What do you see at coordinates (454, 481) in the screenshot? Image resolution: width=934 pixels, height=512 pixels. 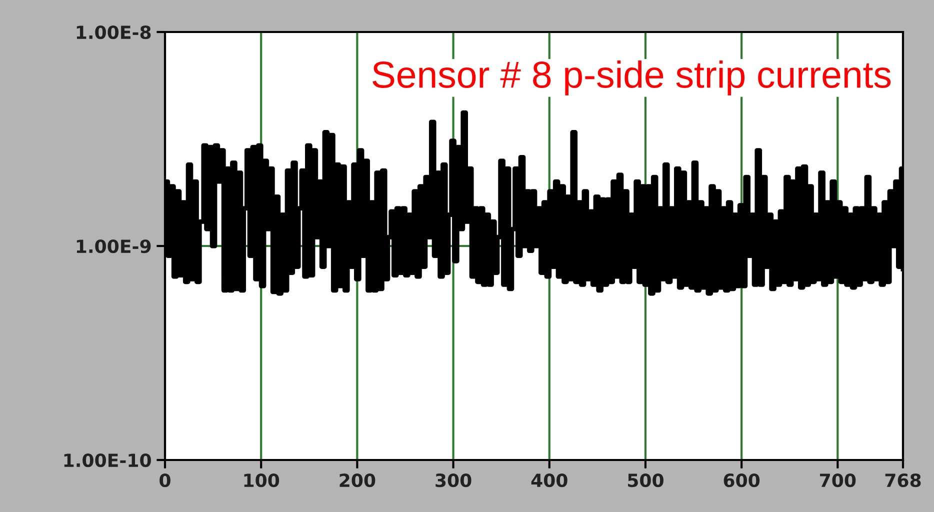 I see `x-tick-label: 300` at bounding box center [454, 481].